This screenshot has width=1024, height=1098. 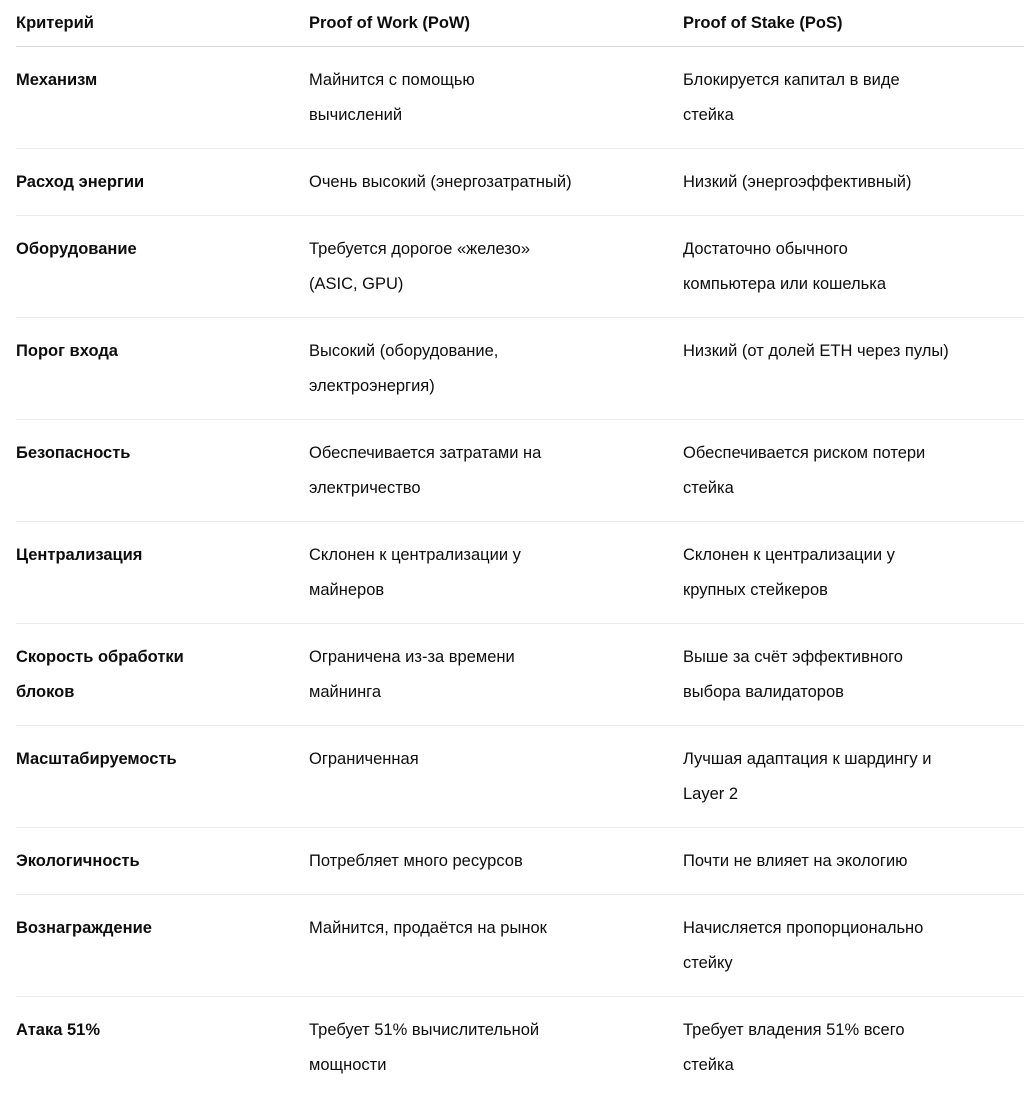 What do you see at coordinates (496, 368) in the screenshot?
I see `pow-cell: Высокий (оборудование, электроэнергия)` at bounding box center [496, 368].